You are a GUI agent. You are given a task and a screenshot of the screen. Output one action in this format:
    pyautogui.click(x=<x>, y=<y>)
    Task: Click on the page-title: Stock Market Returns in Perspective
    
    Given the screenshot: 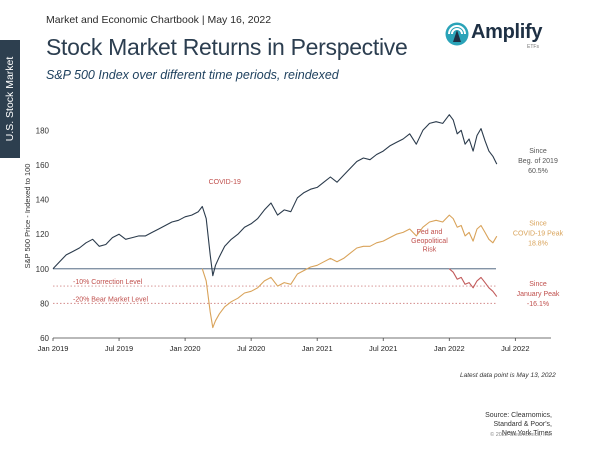 What is the action you would take?
    pyautogui.click(x=227, y=47)
    